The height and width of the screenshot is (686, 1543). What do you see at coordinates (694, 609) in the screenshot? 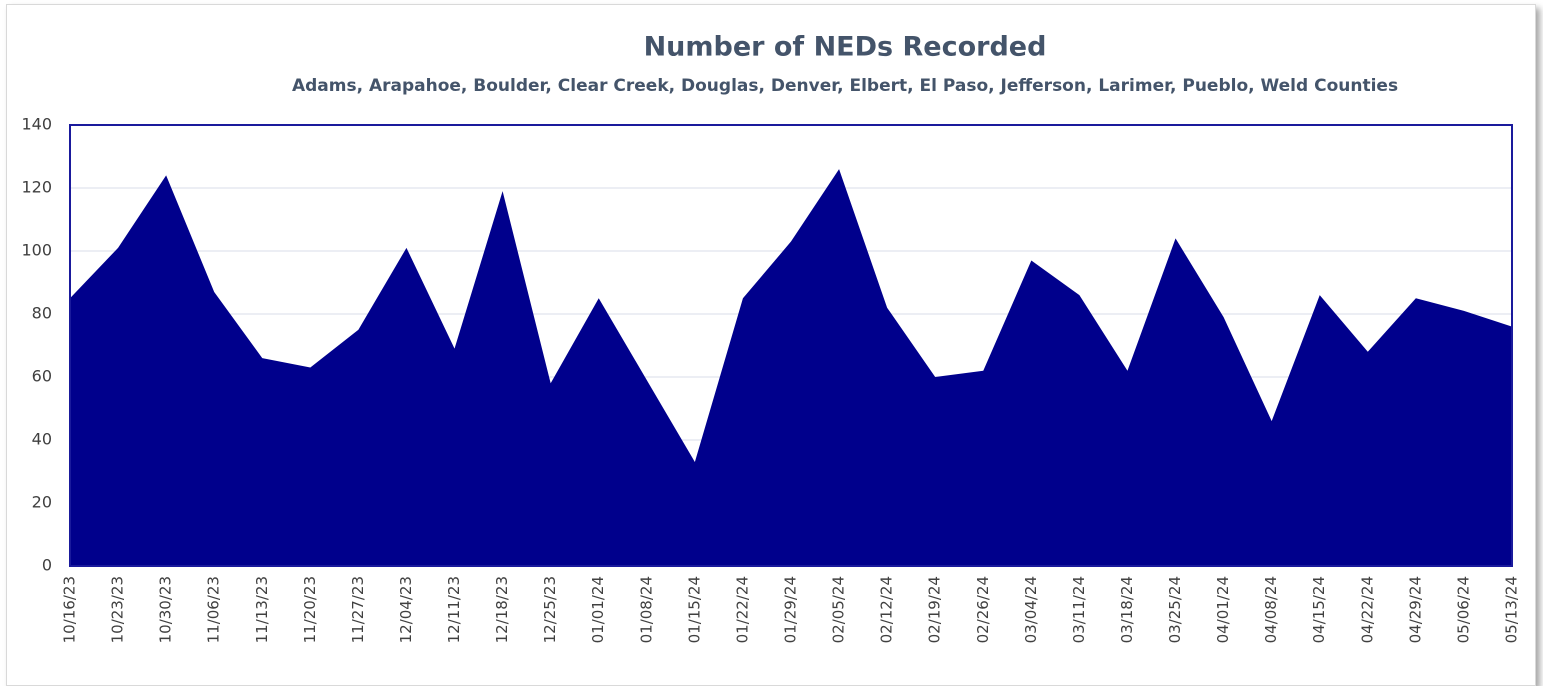
I see `x-tick-label: 01/15/24` at bounding box center [694, 609].